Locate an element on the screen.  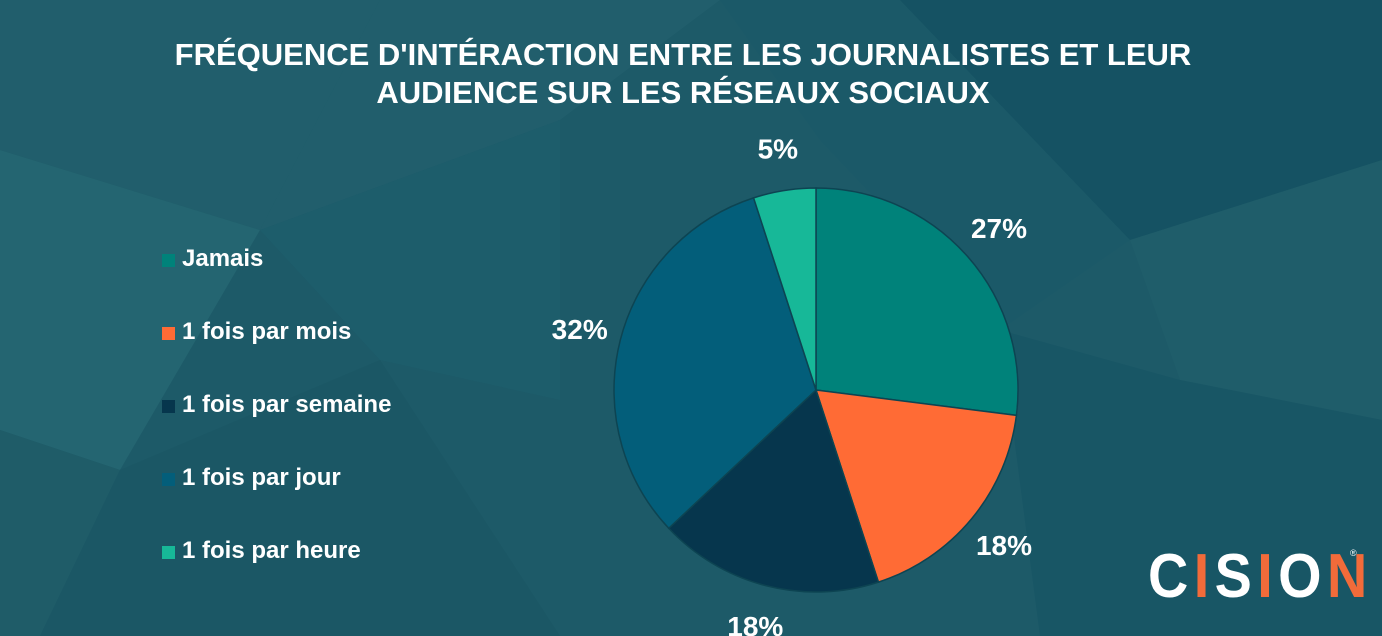
pie-label-jamais: 27% is located at coordinates (999, 228).